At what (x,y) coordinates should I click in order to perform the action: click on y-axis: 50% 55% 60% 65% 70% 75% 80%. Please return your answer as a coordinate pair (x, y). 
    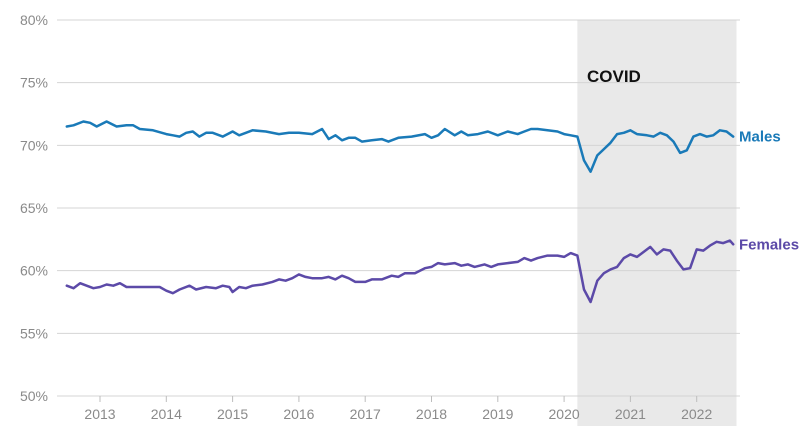
    Looking at the image, I should click on (34, 208).